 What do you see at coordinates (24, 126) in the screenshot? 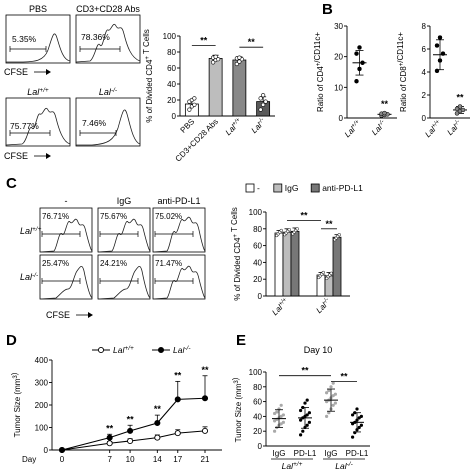
I see `hist-value-lalwt: 75.77%` at bounding box center [24, 126].